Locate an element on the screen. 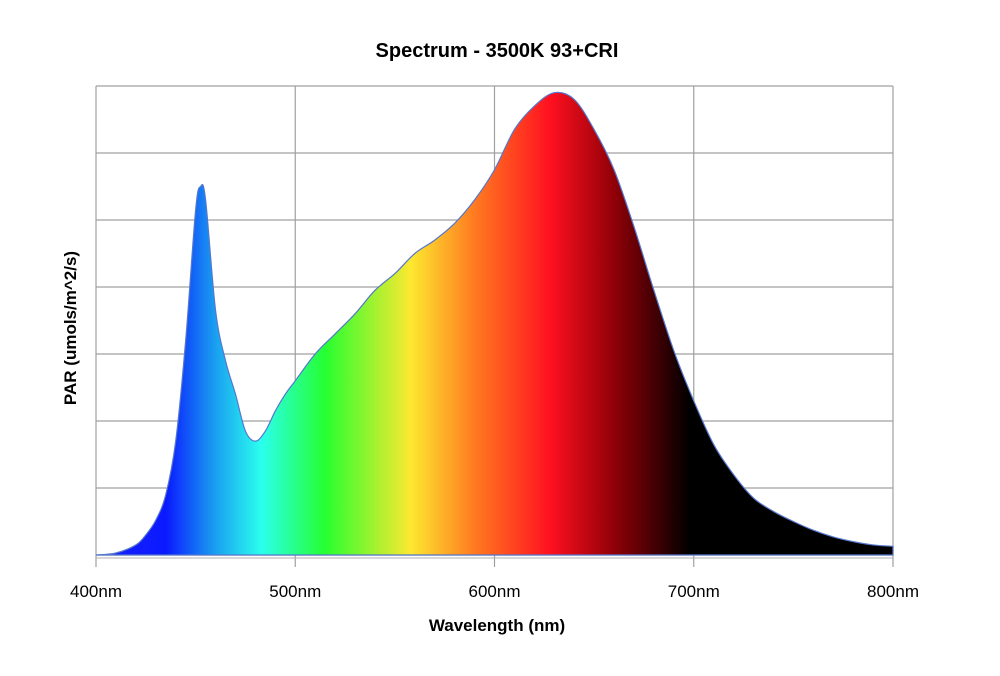 This screenshot has height=676, width=1000. x-tick-label: 600nm is located at coordinates (495, 591).